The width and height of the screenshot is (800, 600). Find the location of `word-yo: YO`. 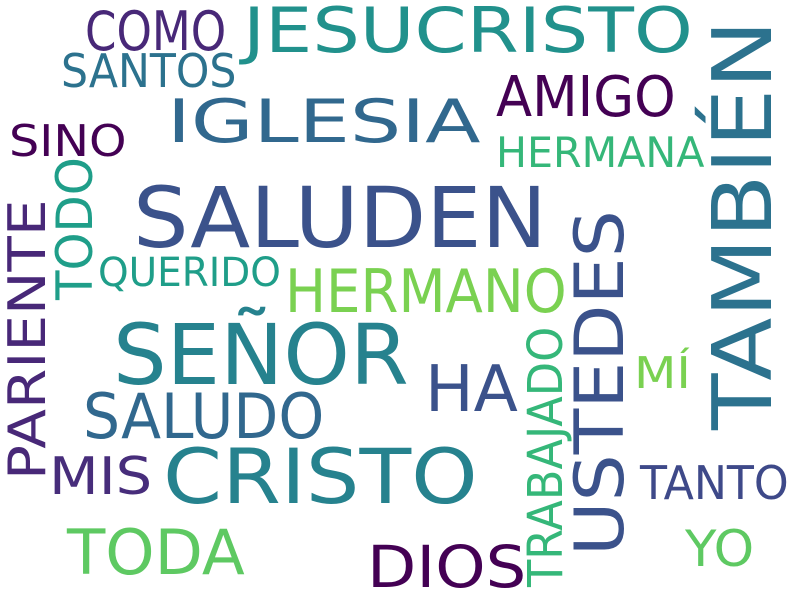

word-yo: YO is located at coordinates (720, 549).